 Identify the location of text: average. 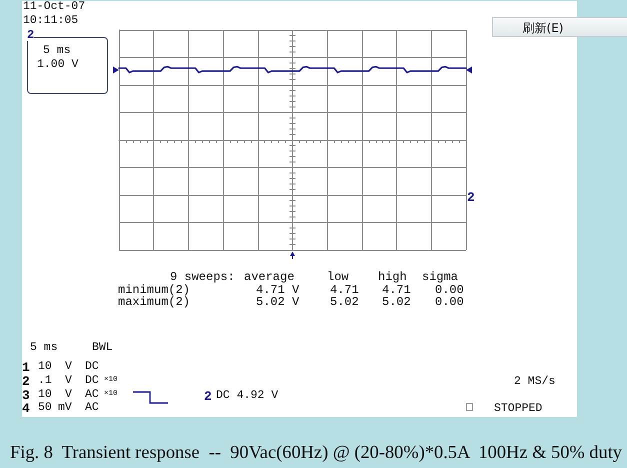
(269, 277).